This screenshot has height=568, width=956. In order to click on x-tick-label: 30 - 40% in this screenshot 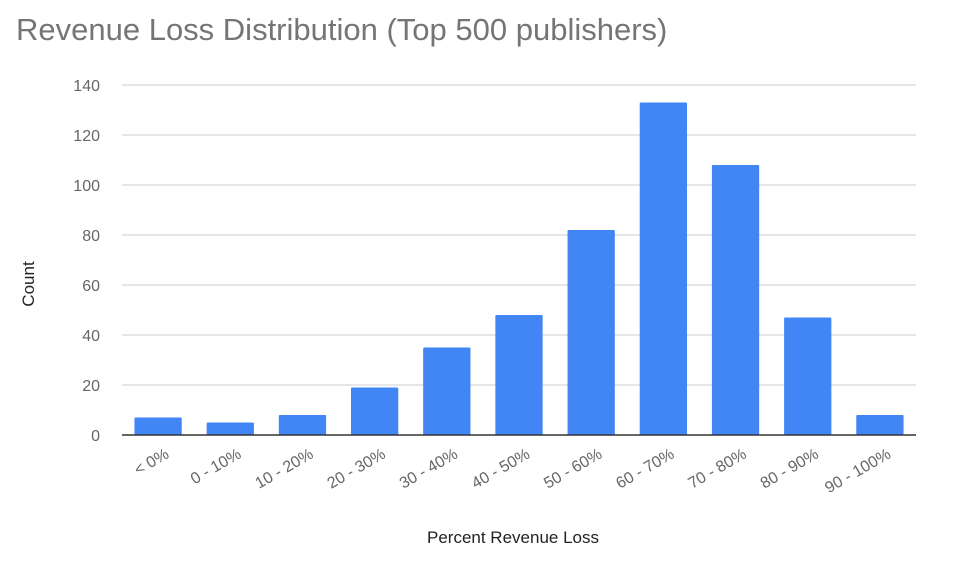, I will do `click(429, 469)`.